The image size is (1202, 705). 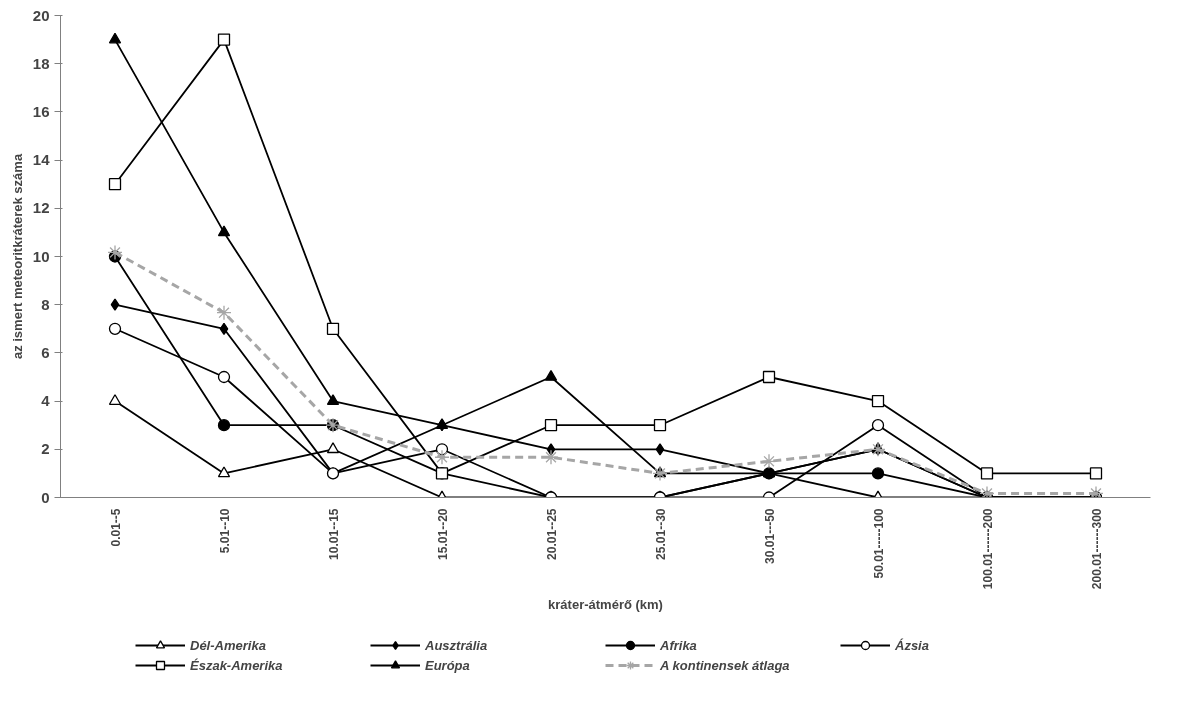 I want to click on y-axis-title: az ismert meteoritkráterek száma, so click(x=17, y=256).